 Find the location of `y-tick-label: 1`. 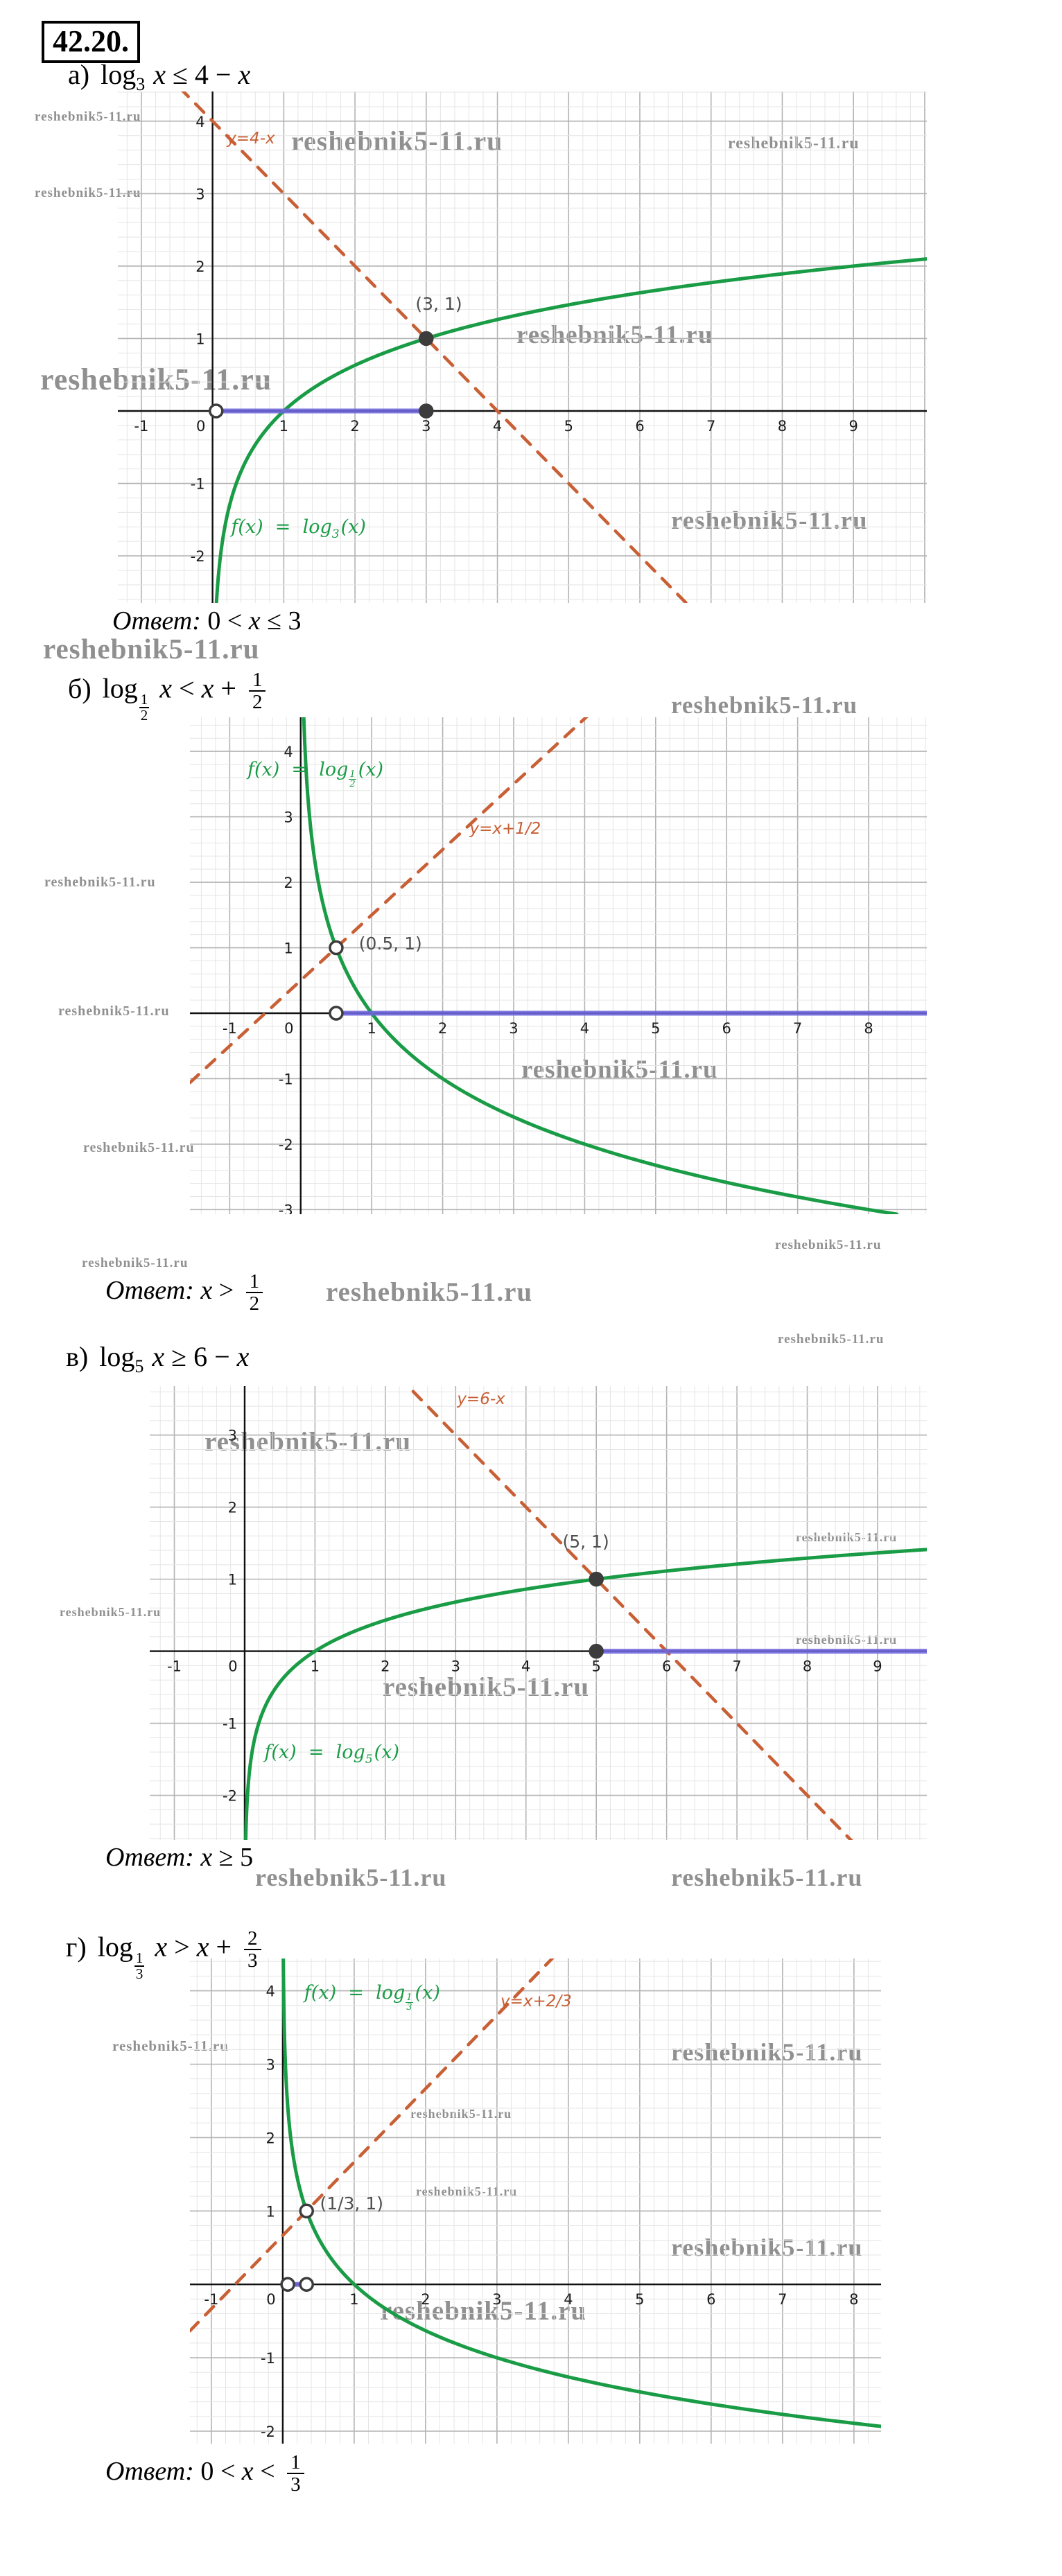

y-tick-label: 1 is located at coordinates (288, 948).